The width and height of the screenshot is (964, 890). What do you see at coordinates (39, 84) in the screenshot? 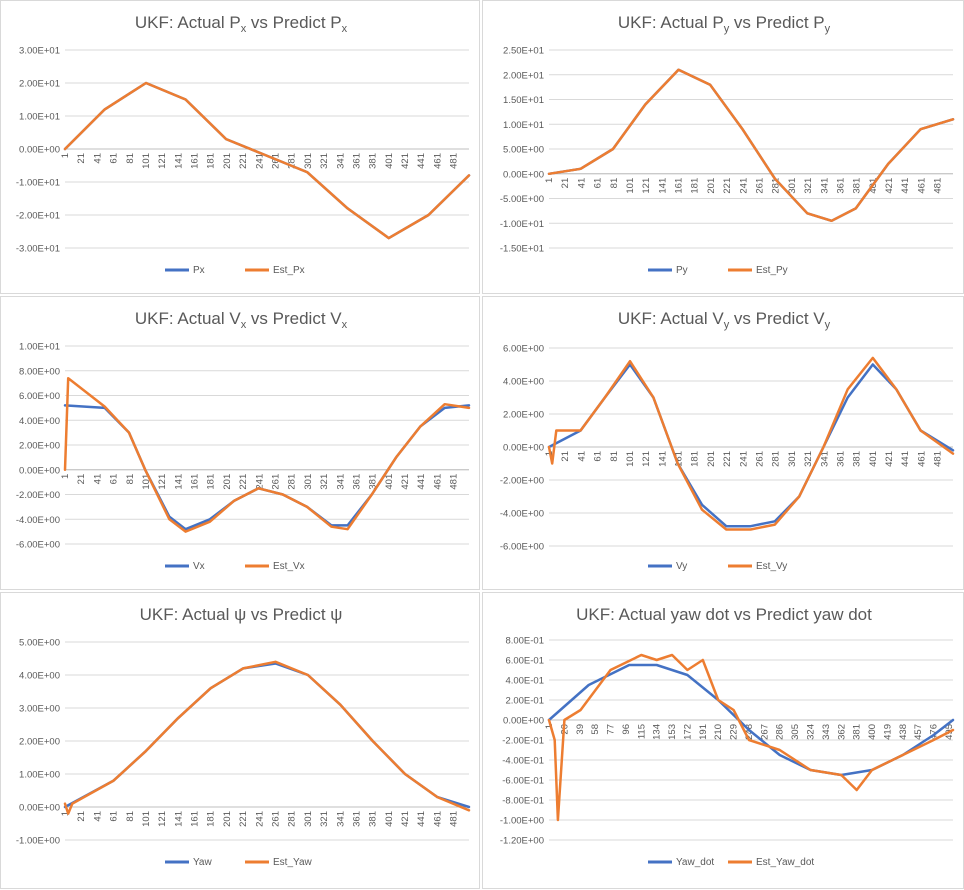
I see `y-tick-label: 2.00E+01` at bounding box center [39, 84].